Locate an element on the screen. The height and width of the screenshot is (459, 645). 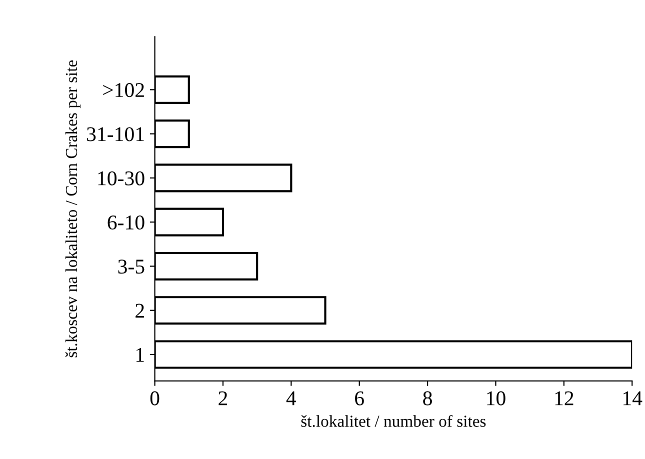
y-tick-label: 10-30 is located at coordinates (121, 178).